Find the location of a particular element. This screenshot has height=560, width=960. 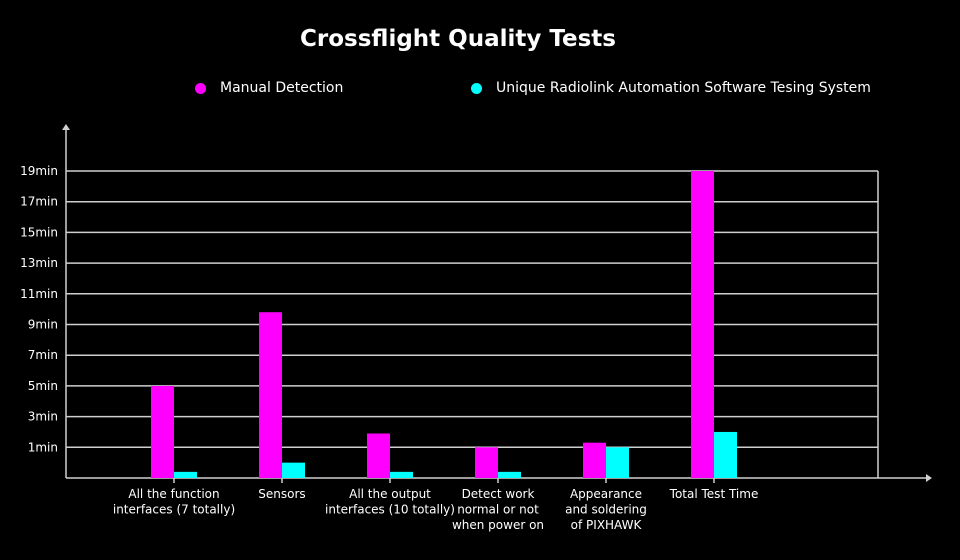

x-tick-label: All the function is located at coordinates (173, 494).